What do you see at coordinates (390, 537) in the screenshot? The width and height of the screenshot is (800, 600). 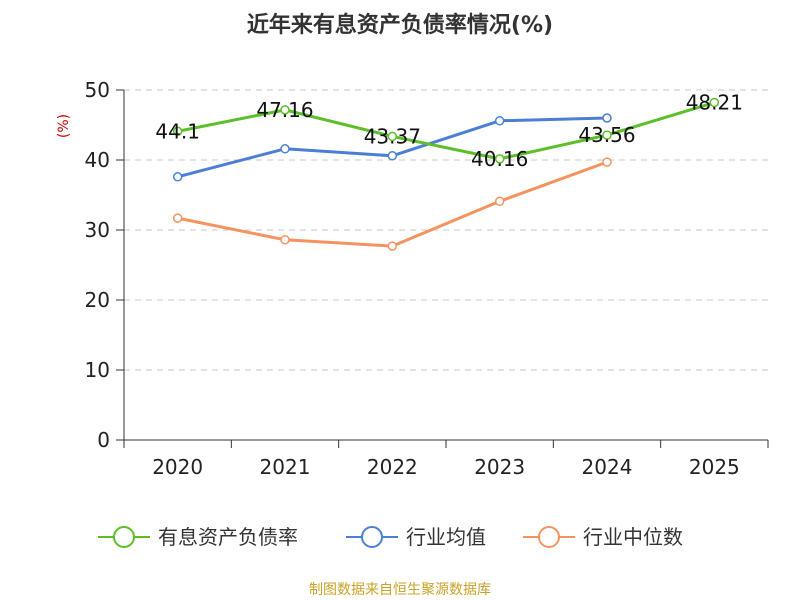 I see `legend: 有息资产负债率 行业均值 行业中位数` at bounding box center [390, 537].